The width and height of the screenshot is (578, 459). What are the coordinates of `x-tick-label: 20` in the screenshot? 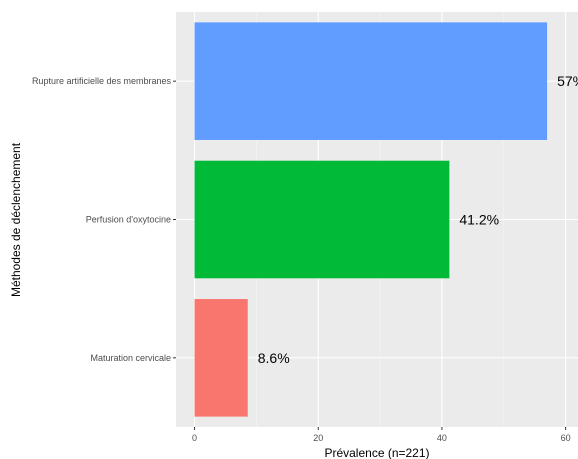 It's located at (318, 438).